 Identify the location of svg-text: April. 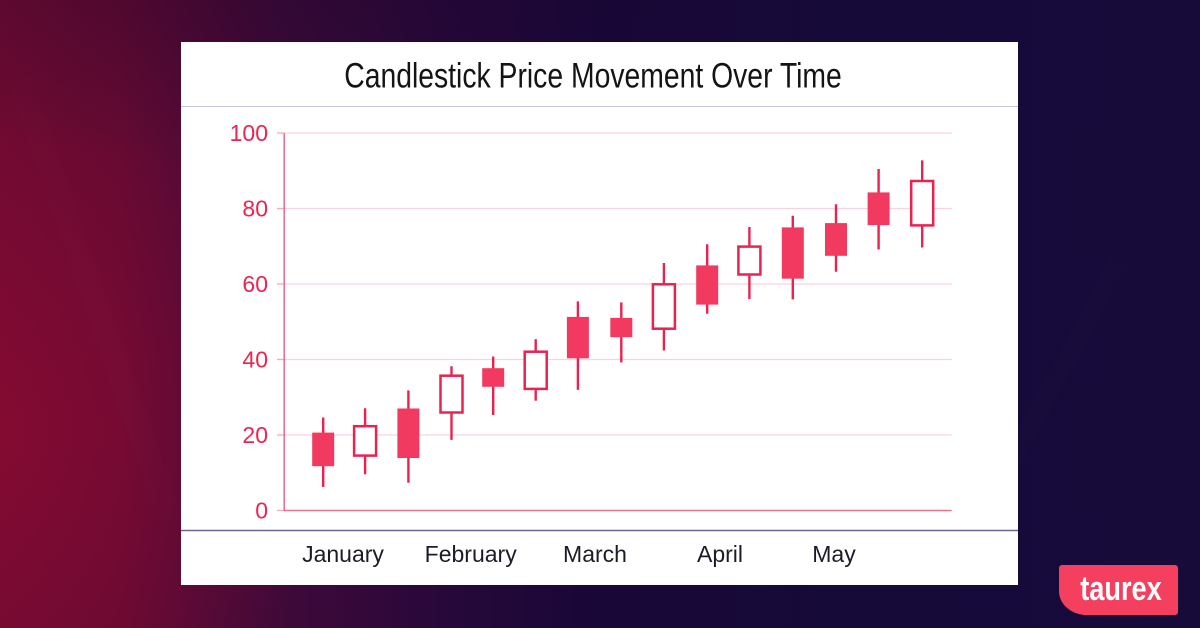
(720, 554).